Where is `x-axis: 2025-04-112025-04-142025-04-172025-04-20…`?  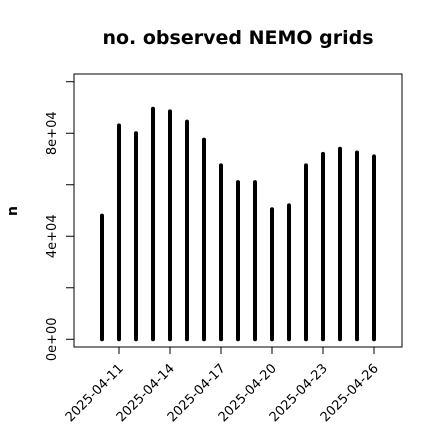 x-axis: 2025-04-112025-04-142025-04-172025-04-20… is located at coordinates (222, 386).